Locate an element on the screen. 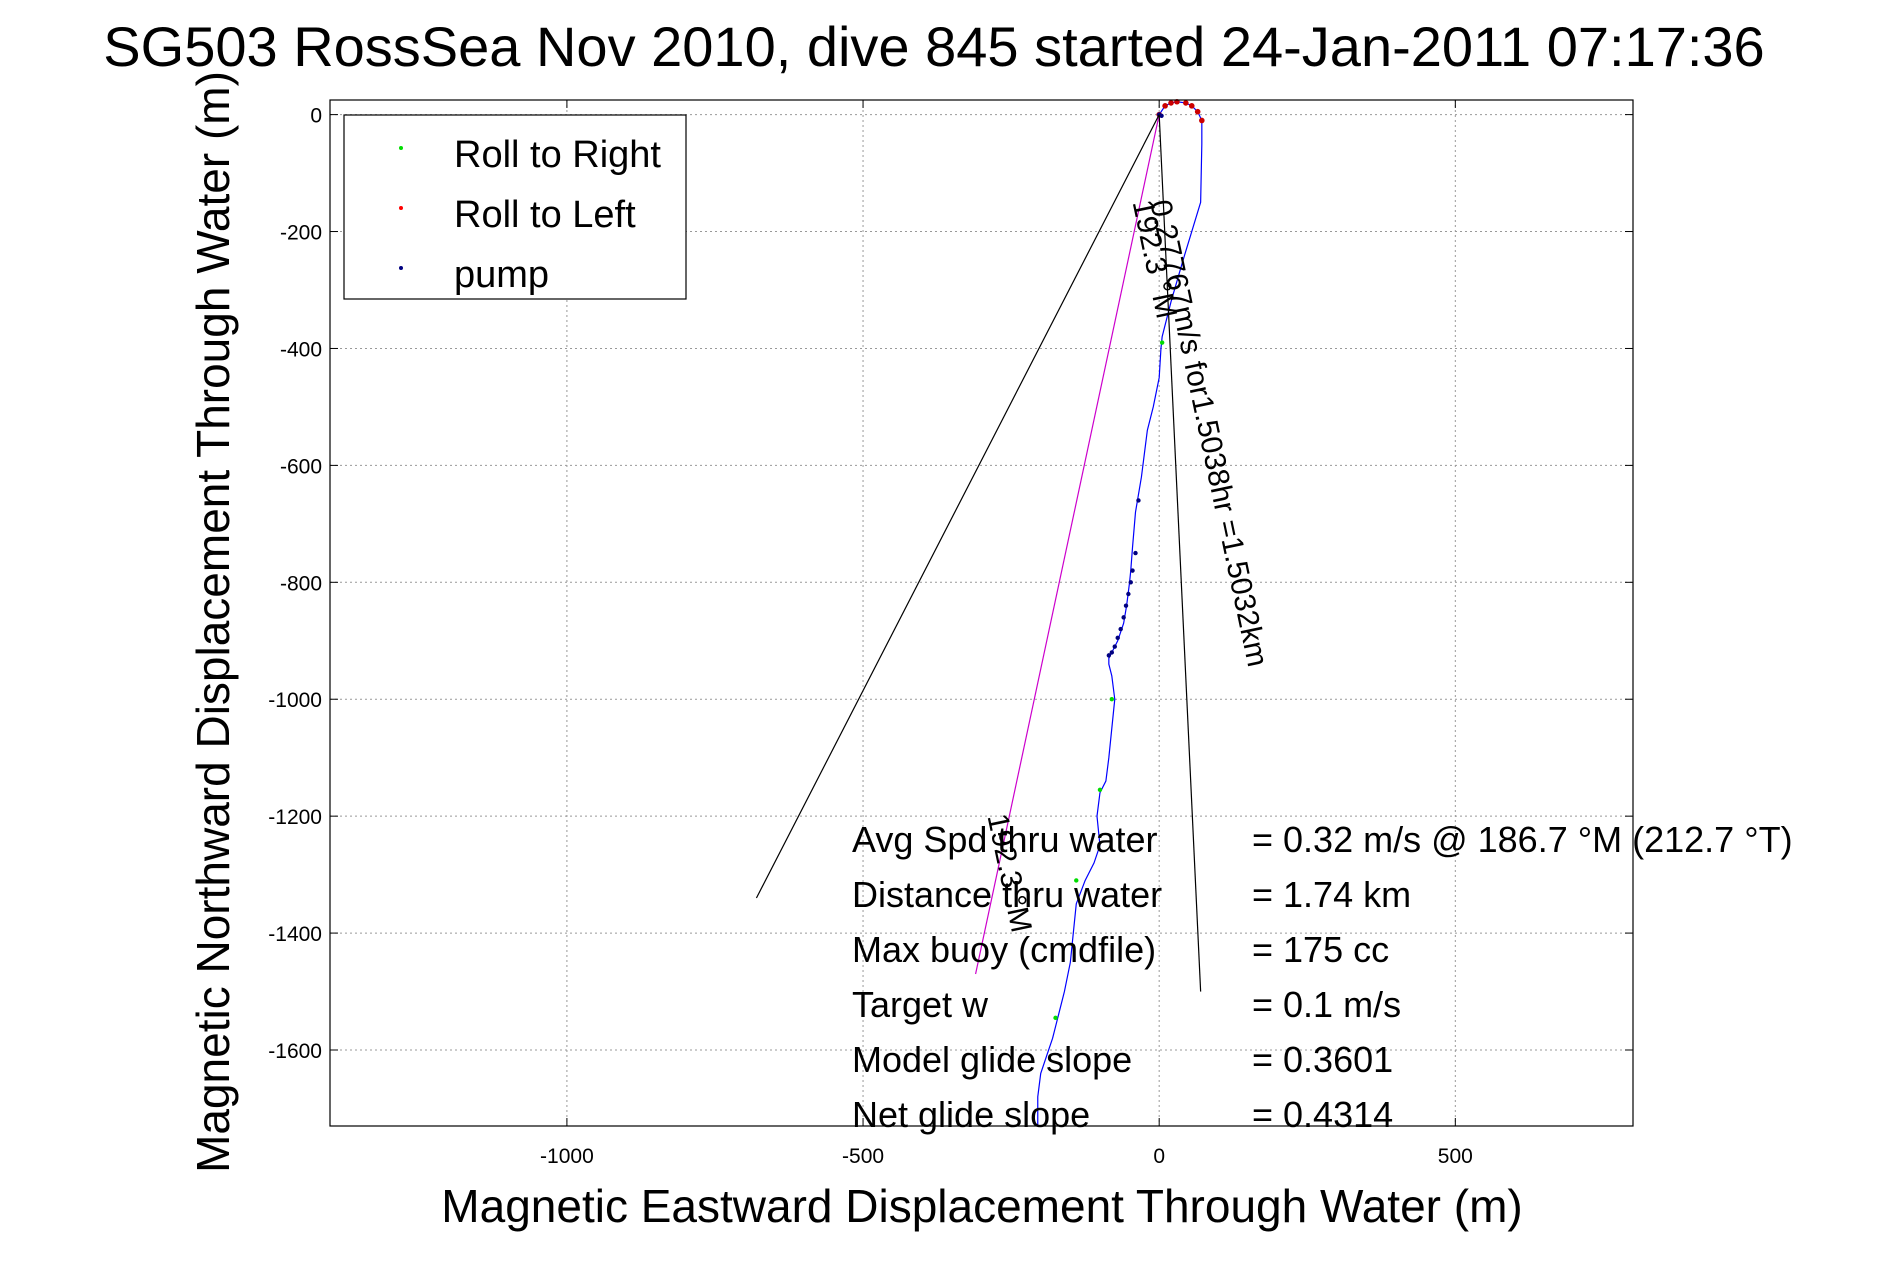 This screenshot has width=1891, height=1262. stat-value: = 1.74 km is located at coordinates (1331, 894).